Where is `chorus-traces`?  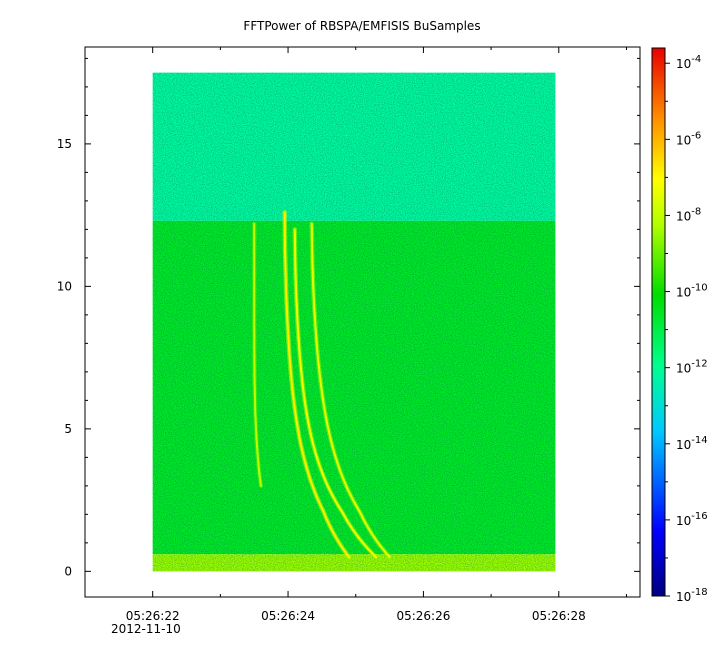
chorus-traces is located at coordinates (321, 385).